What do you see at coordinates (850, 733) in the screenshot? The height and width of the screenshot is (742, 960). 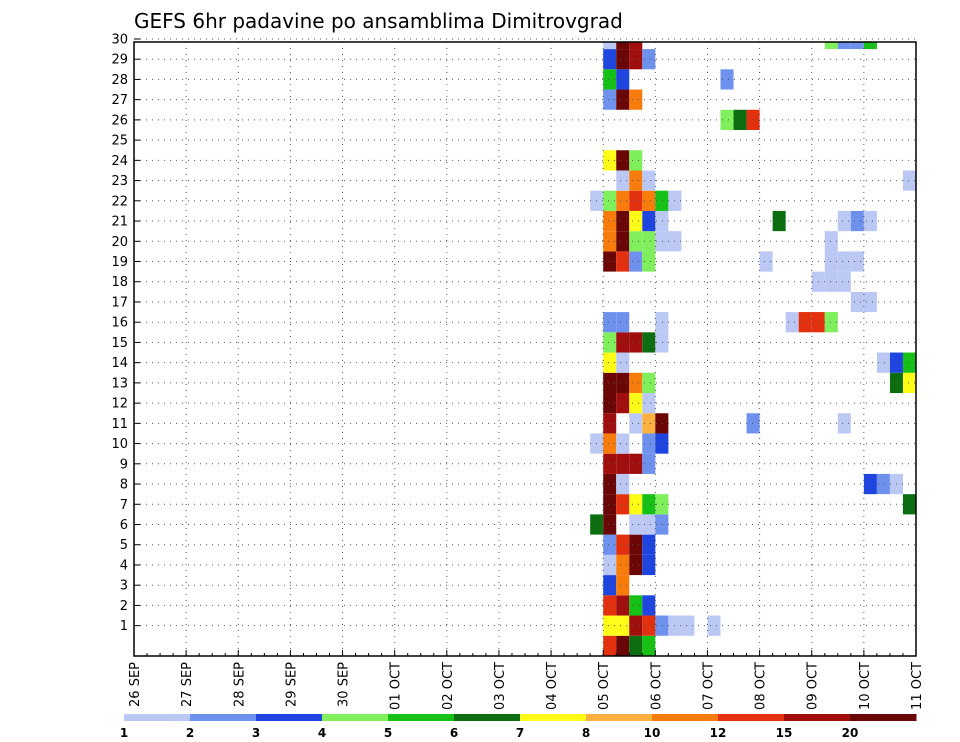 I see `legend-label: 20` at bounding box center [850, 733].